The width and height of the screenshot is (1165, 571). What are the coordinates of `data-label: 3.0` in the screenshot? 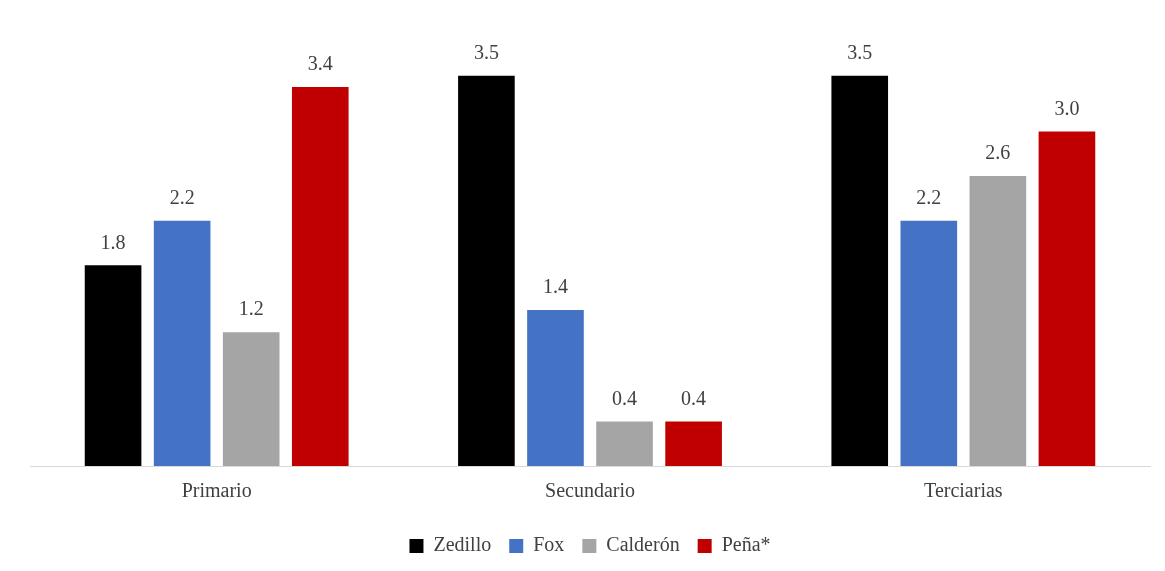 It's located at (1067, 107).